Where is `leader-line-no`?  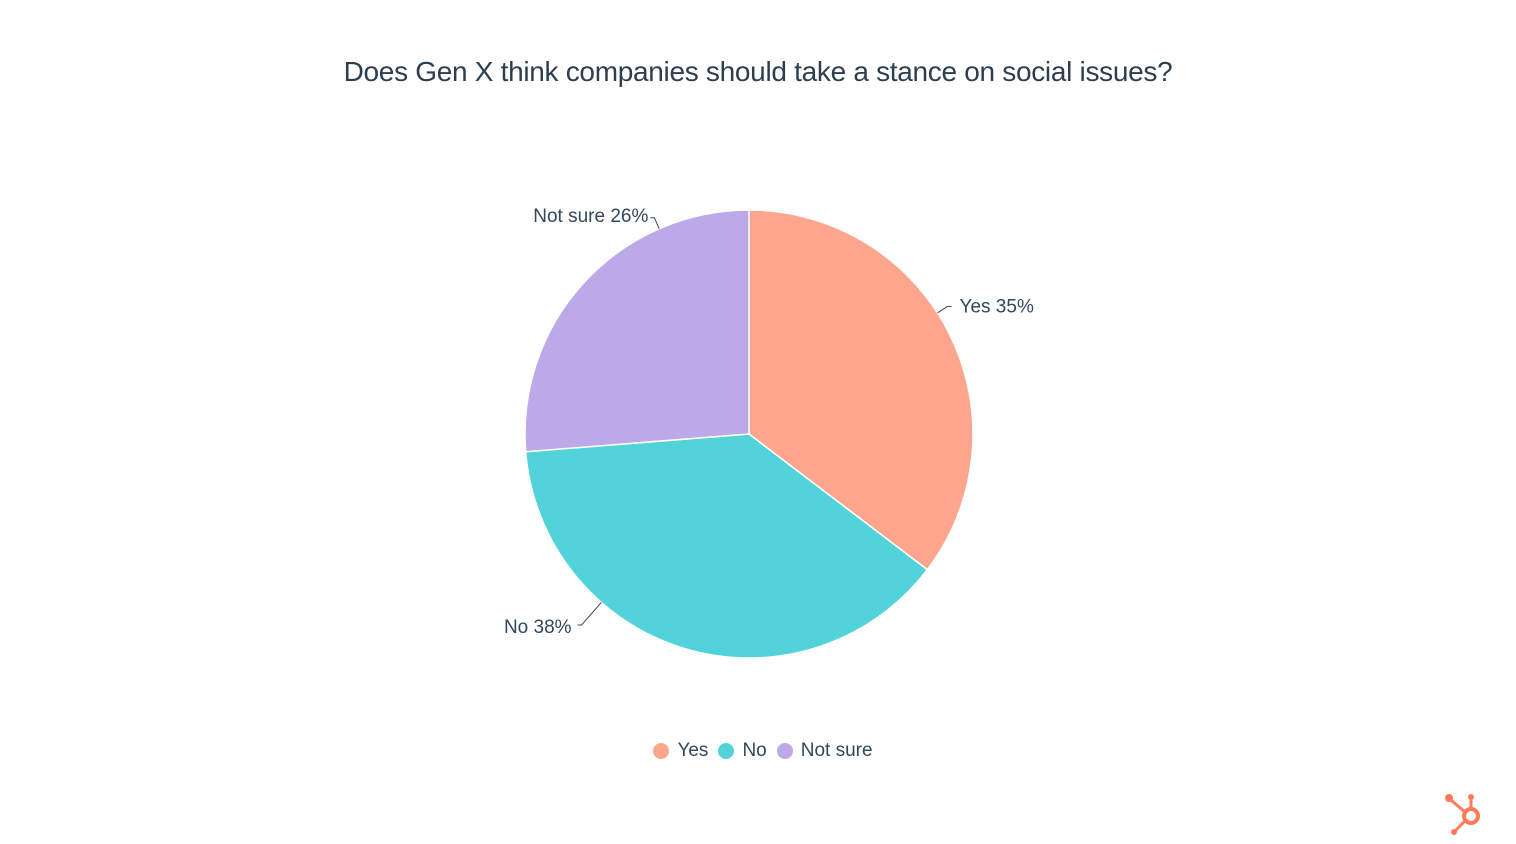
leader-line-no is located at coordinates (589, 614).